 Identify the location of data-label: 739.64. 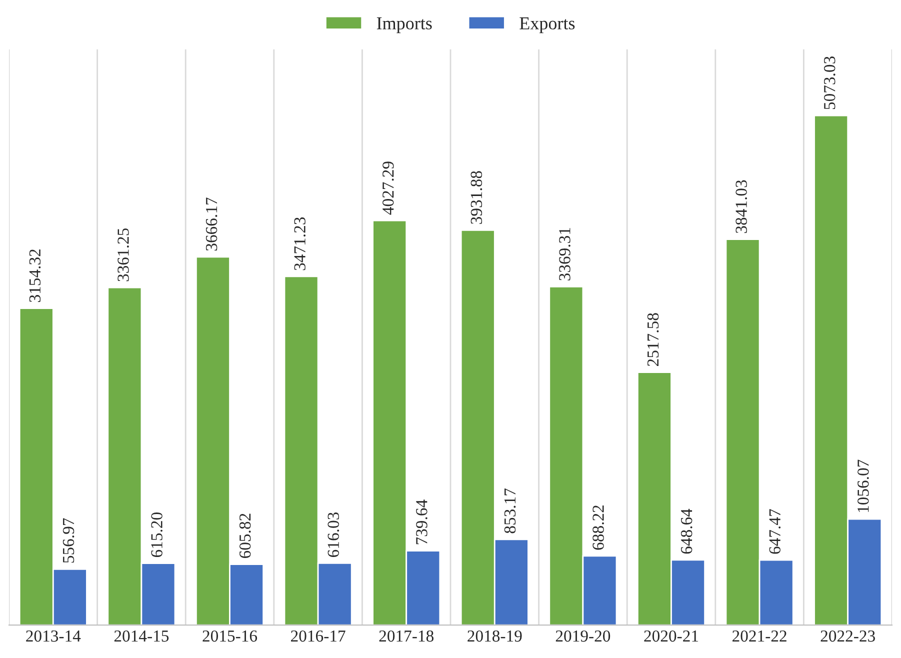
(422, 522).